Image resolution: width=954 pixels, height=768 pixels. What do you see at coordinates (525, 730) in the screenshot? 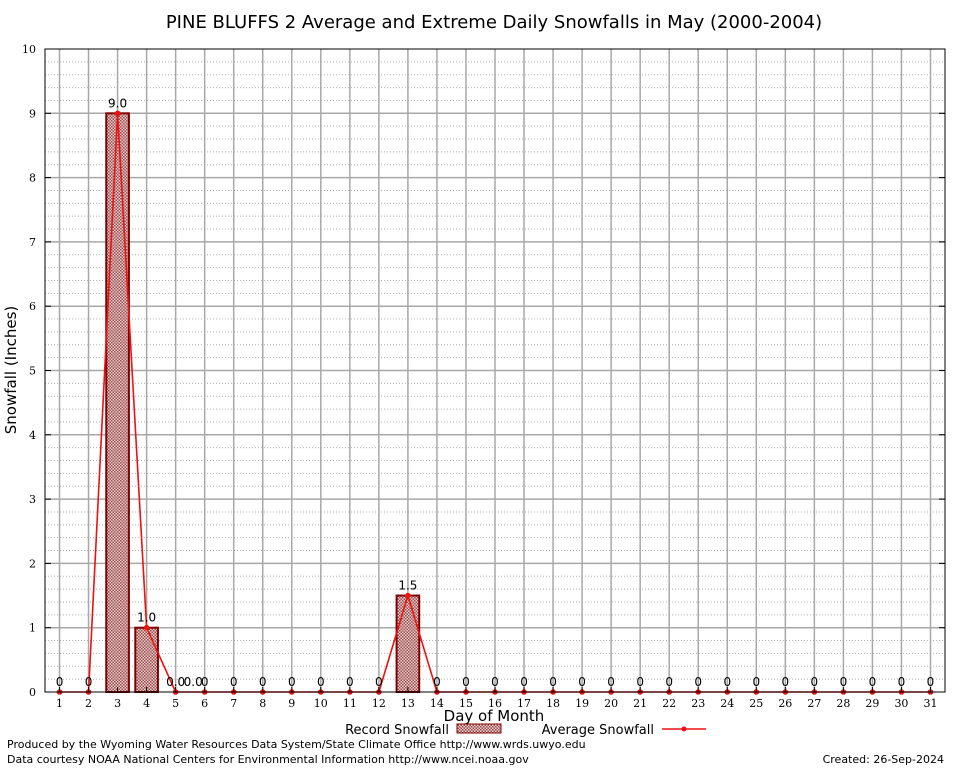
I see `legend: Record Snowfall Average Snowfall` at bounding box center [525, 730].